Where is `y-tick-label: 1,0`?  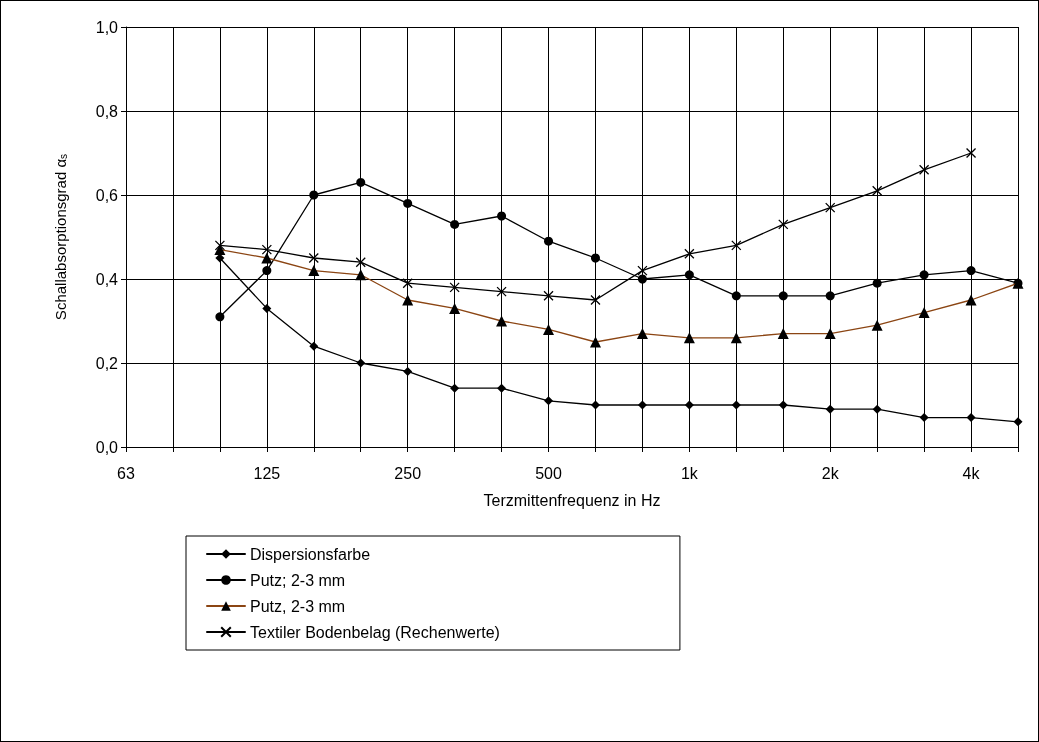
y-tick-label: 1,0 is located at coordinates (107, 27).